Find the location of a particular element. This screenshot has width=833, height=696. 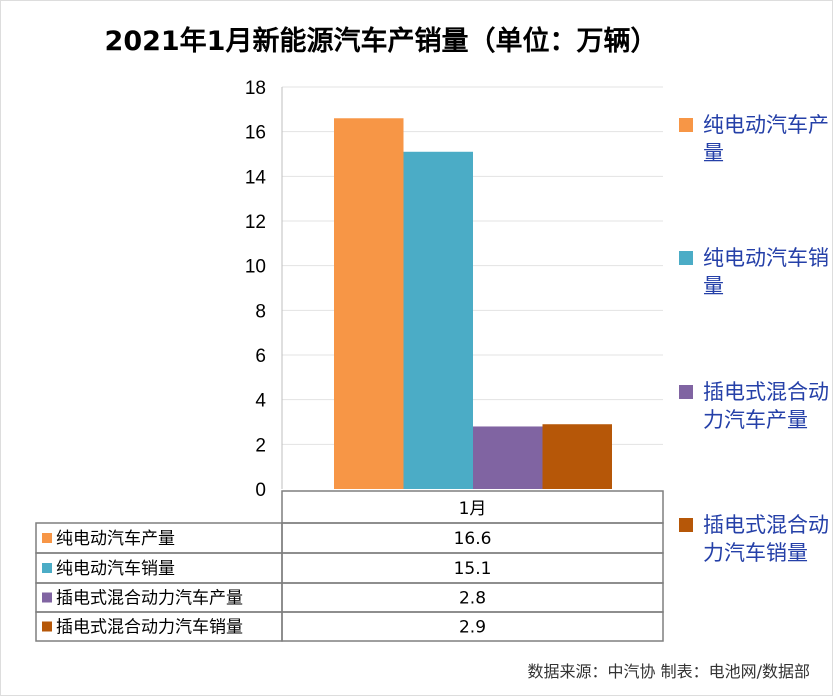

data-label: 2.9 is located at coordinates (472, 628).